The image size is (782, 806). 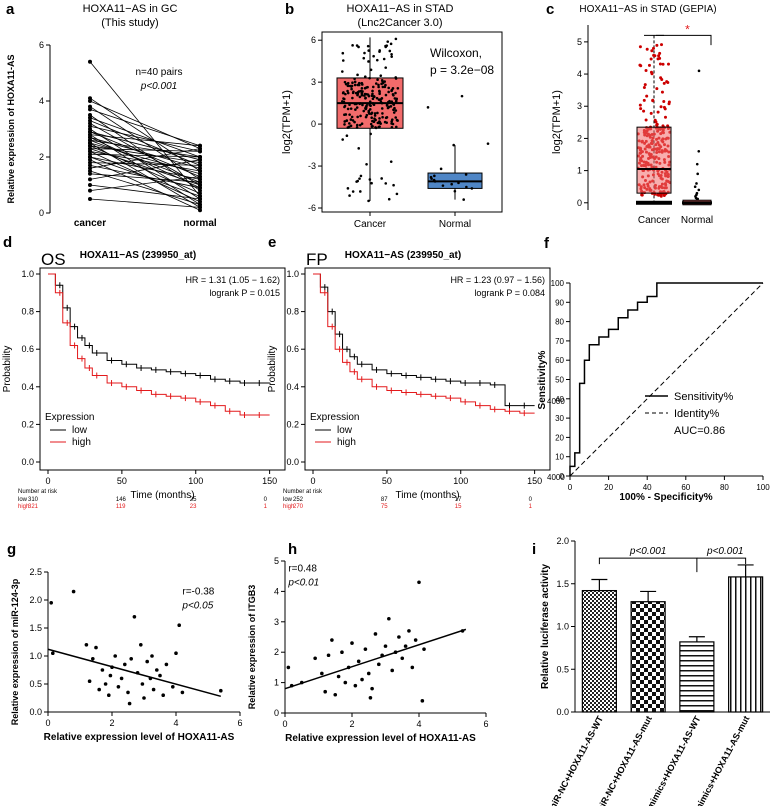 I want to click on x-tick-label: 150, so click(x=269, y=481).